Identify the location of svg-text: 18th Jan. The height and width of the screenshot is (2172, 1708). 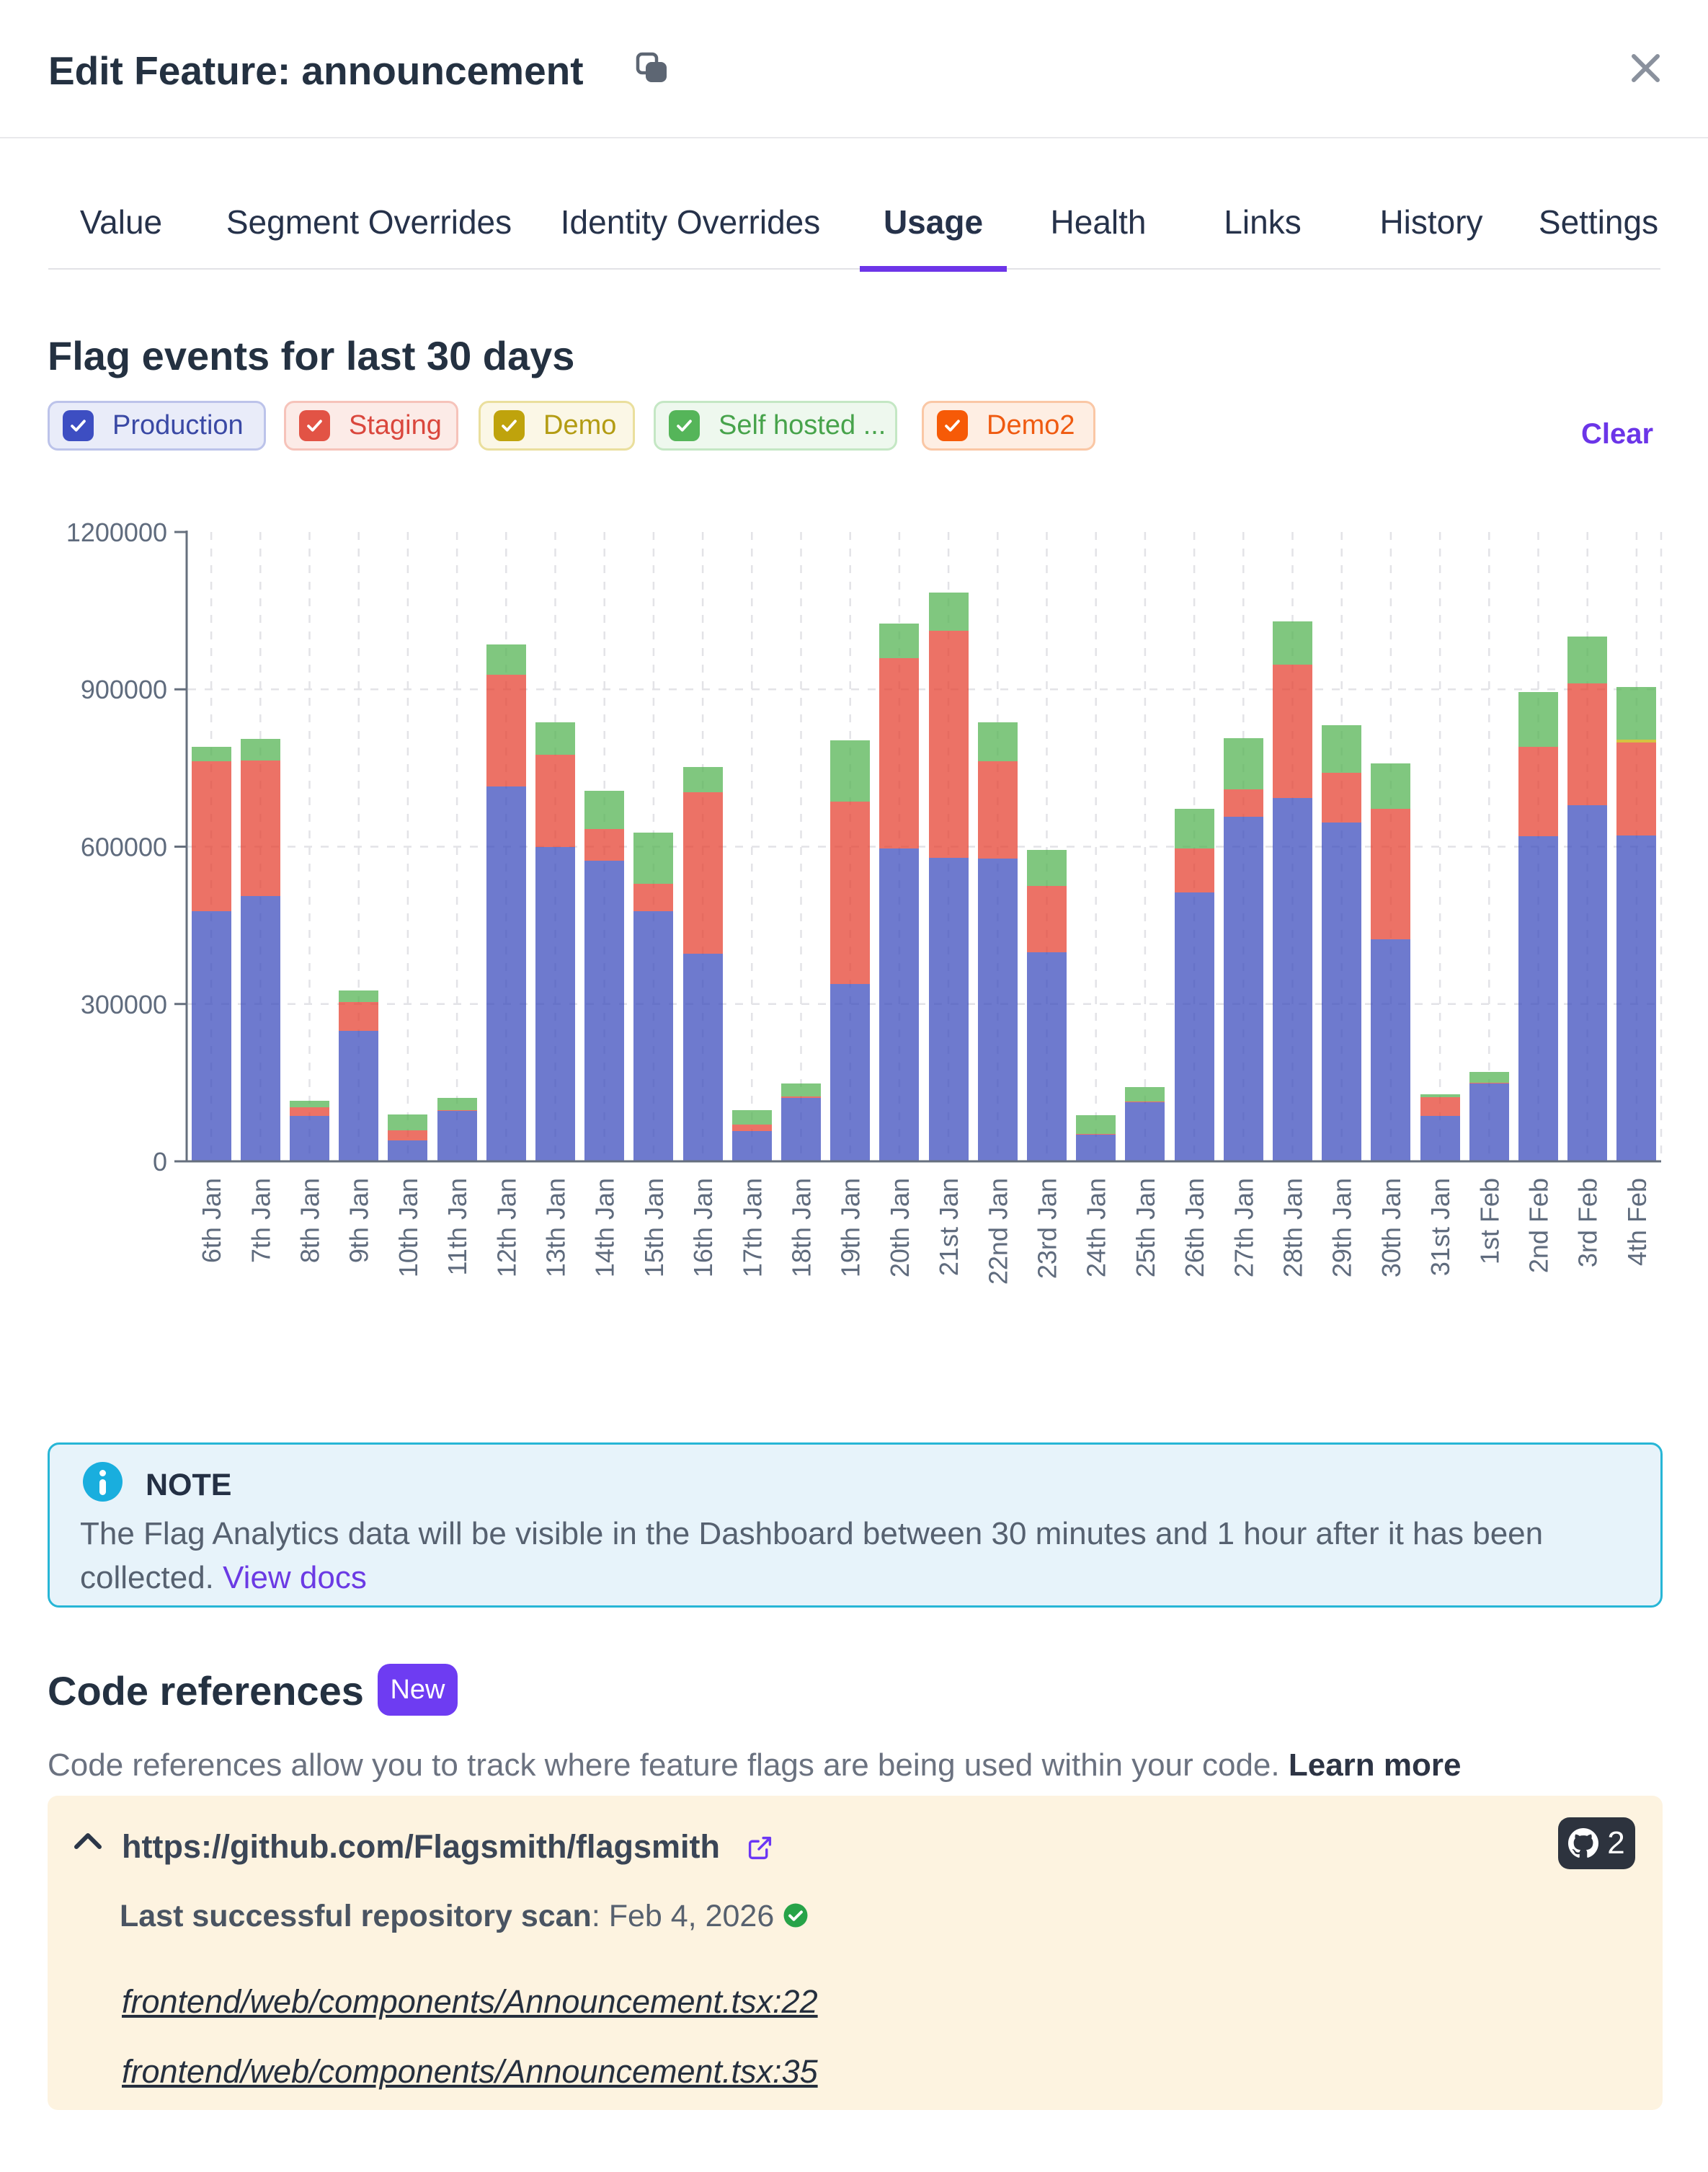
(802, 1227).